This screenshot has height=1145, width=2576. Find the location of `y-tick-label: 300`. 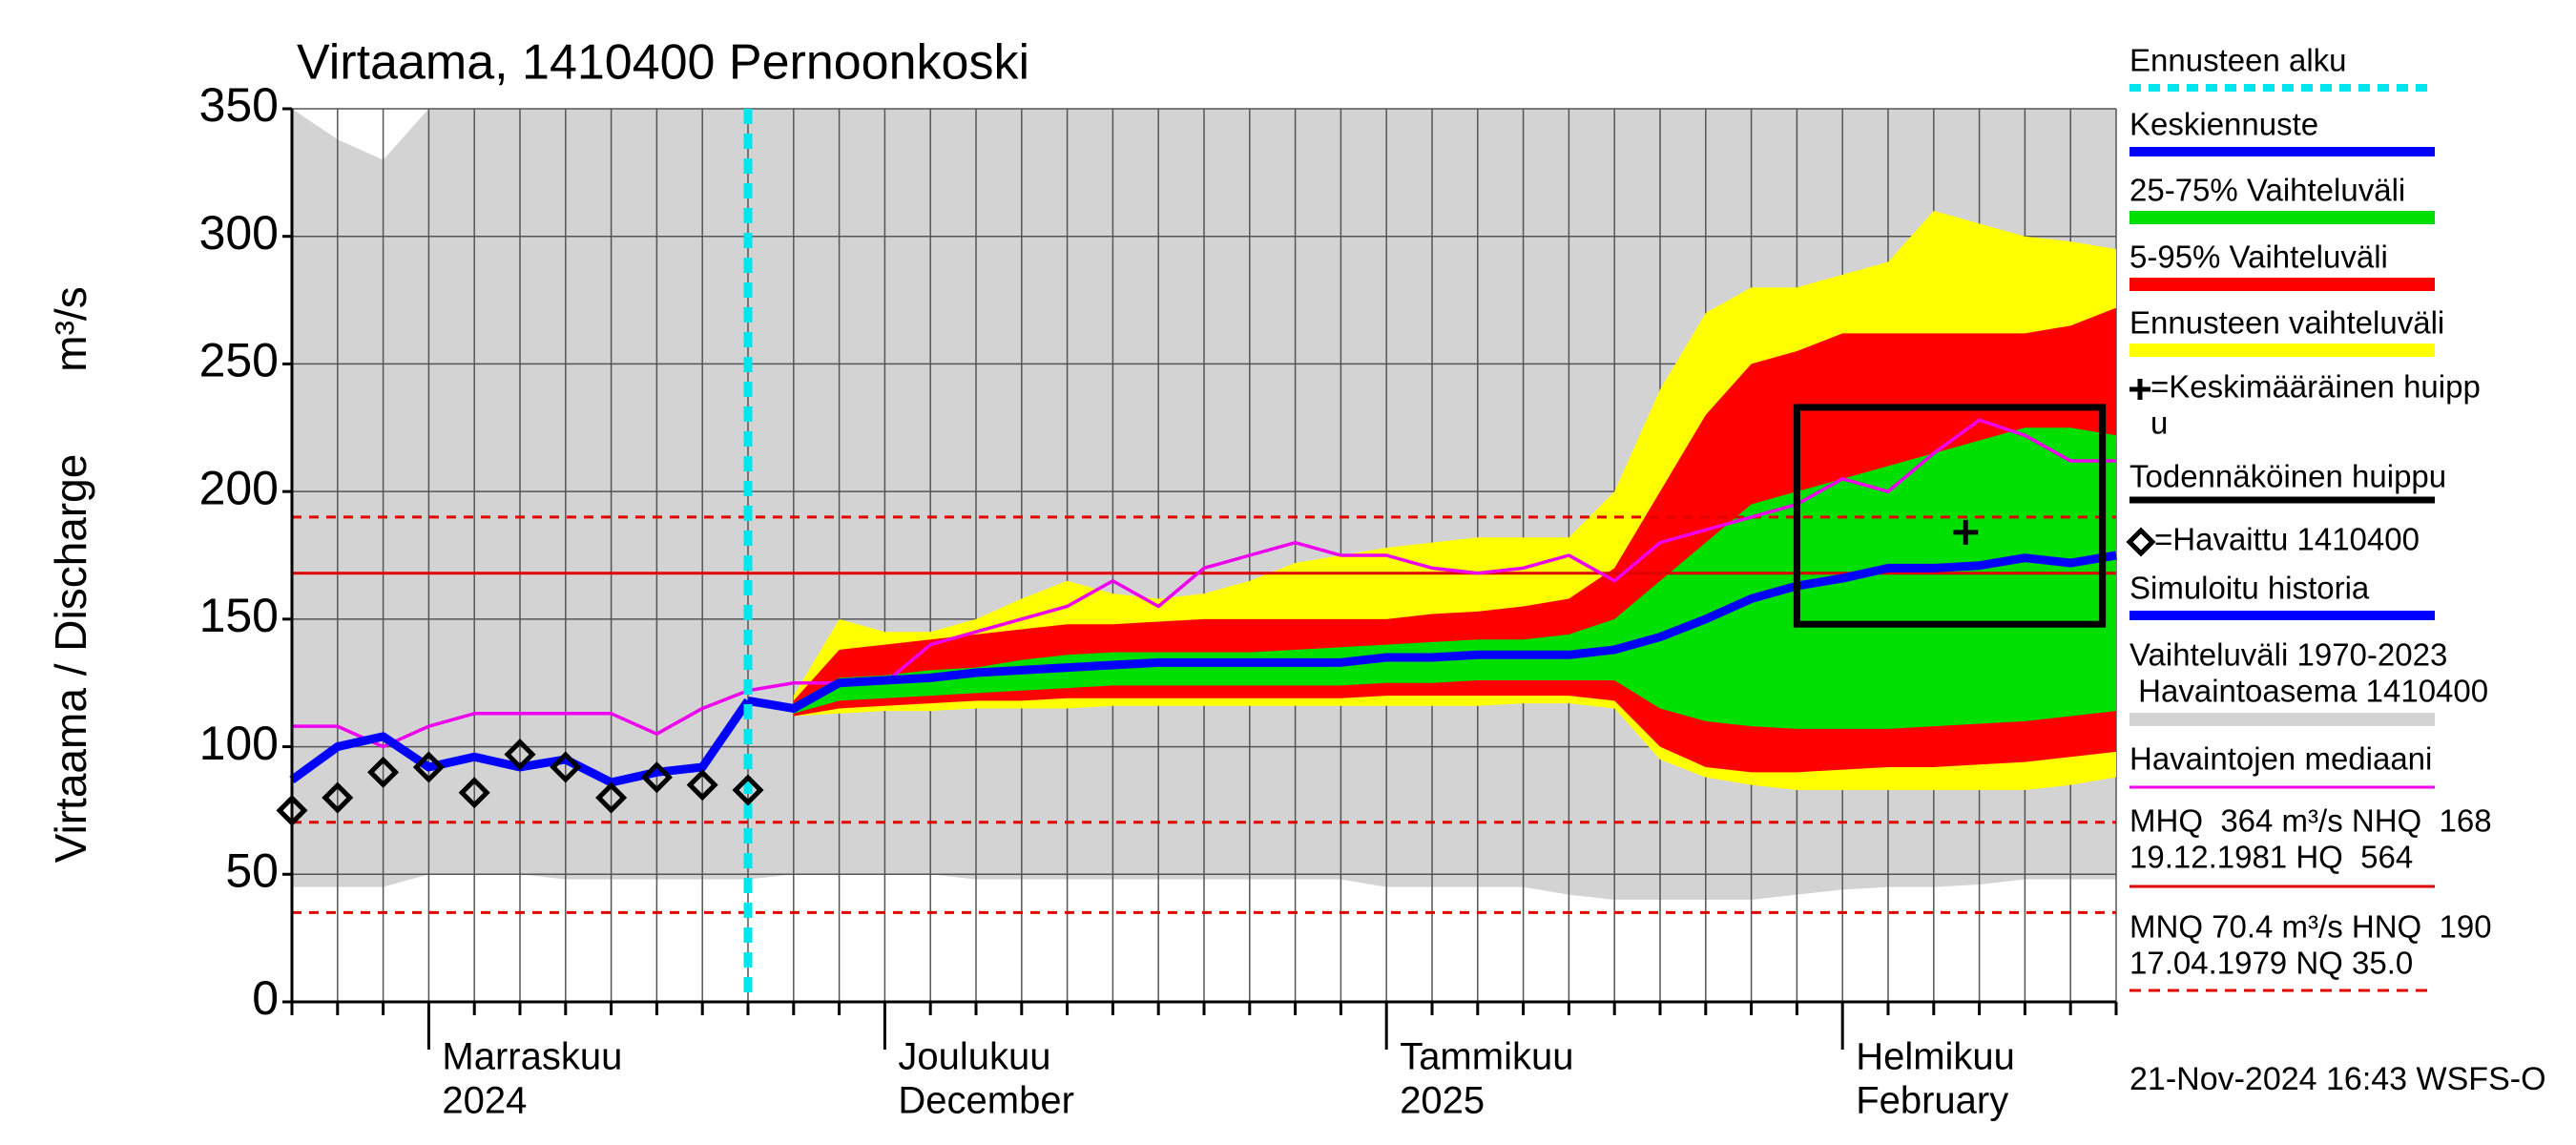

y-tick-label: 300 is located at coordinates (239, 233).